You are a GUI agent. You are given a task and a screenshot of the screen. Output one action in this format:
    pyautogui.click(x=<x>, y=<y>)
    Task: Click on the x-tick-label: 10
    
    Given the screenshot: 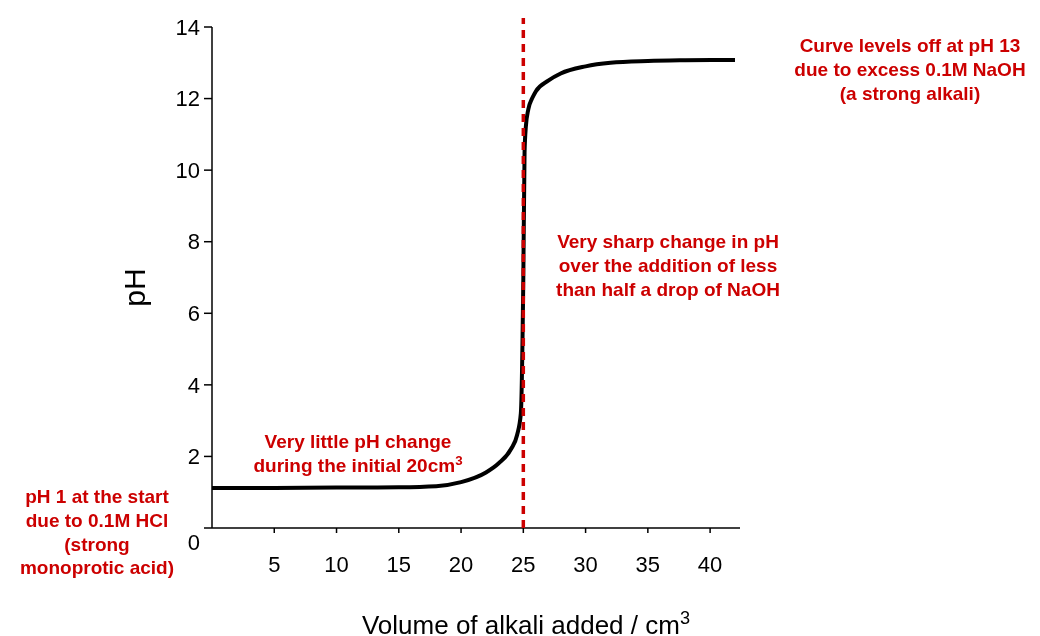 What is the action you would take?
    pyautogui.click(x=336, y=564)
    